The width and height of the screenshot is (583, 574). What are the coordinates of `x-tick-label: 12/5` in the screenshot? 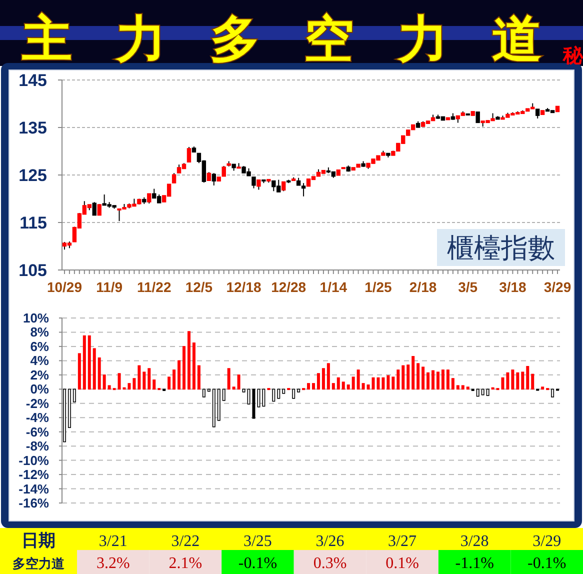 It's located at (199, 287).